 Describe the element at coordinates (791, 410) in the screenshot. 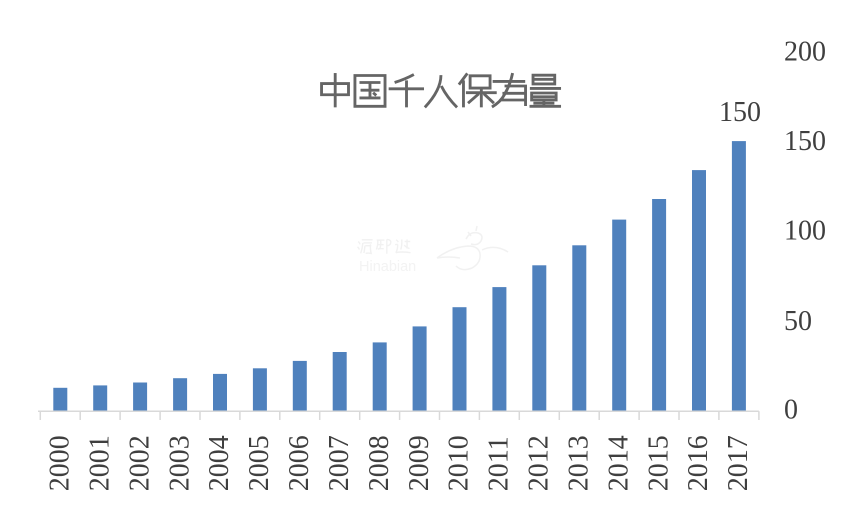

I see `svg-text: 0` at that location.